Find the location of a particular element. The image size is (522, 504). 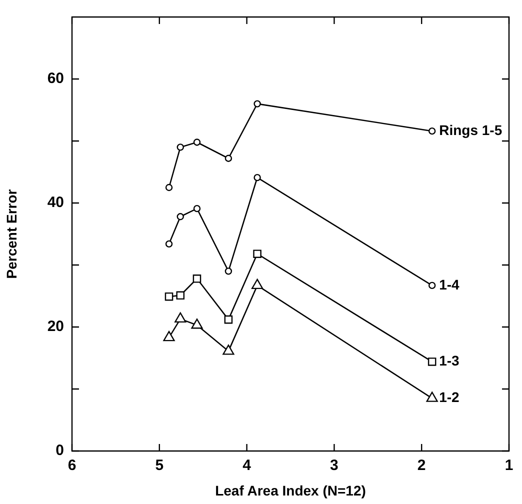

x-tick-label: 4 is located at coordinates (247, 465).